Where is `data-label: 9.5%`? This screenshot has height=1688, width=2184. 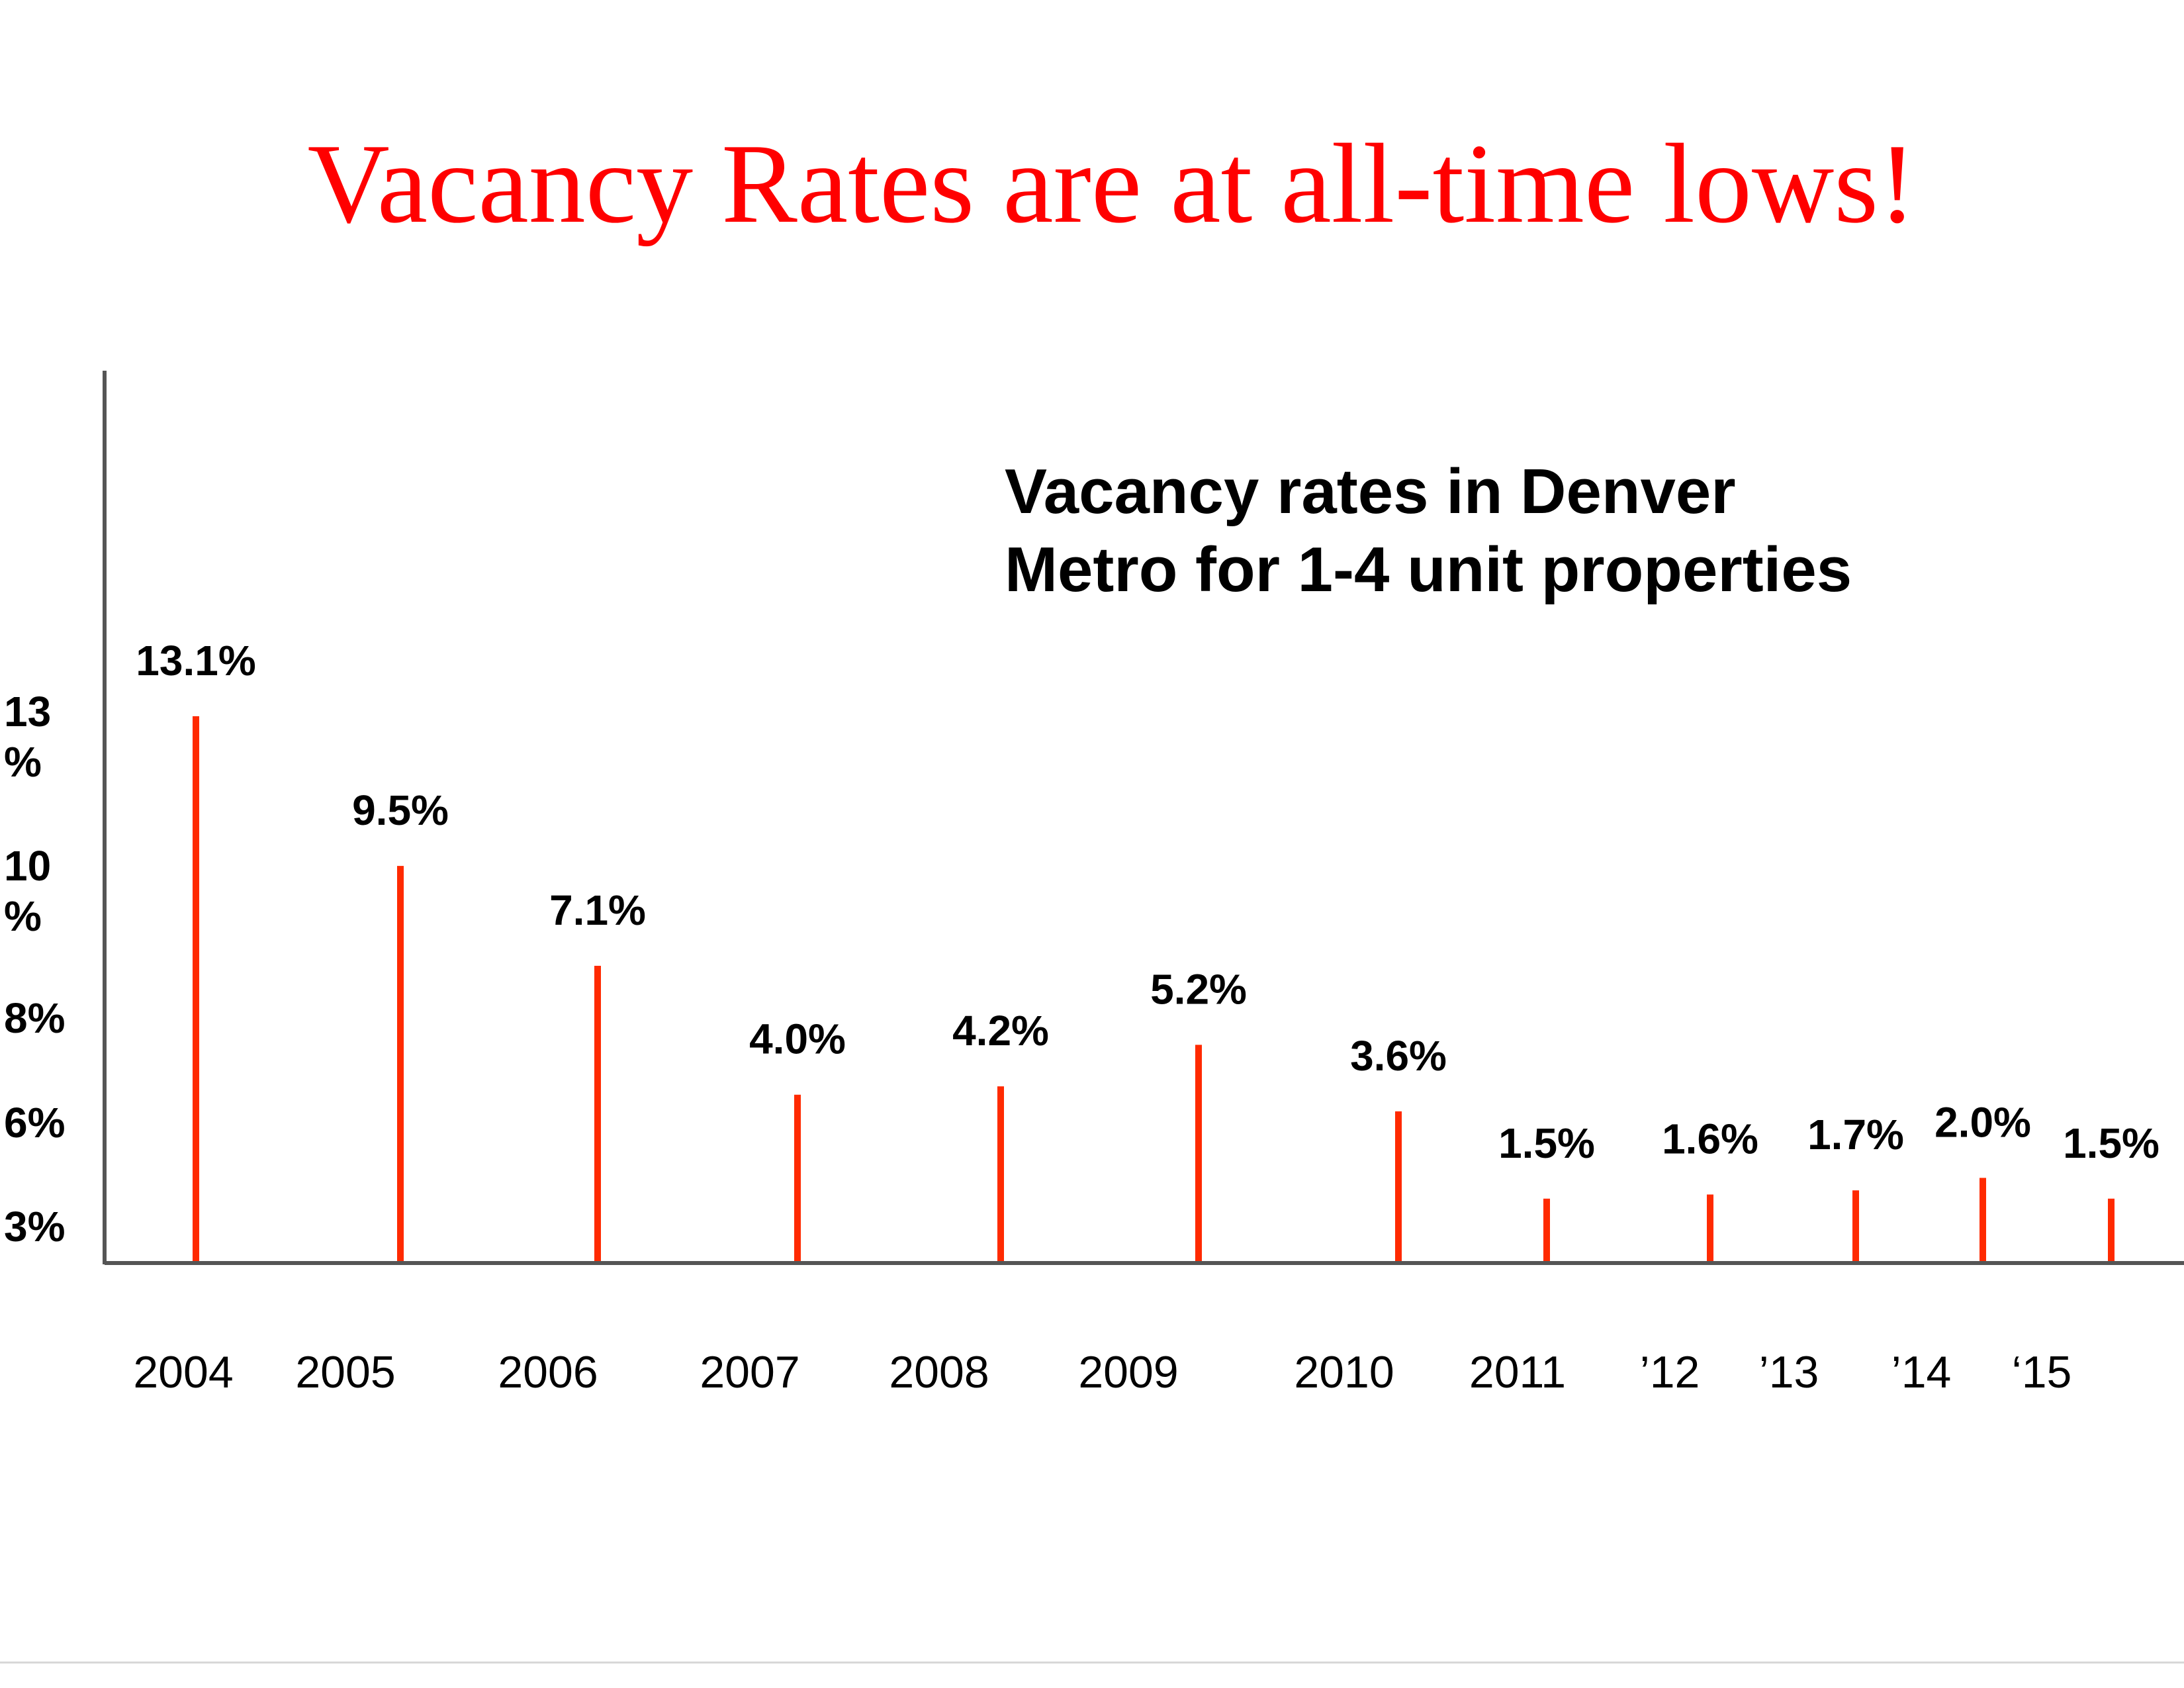
data-label: 9.5% is located at coordinates (400, 810).